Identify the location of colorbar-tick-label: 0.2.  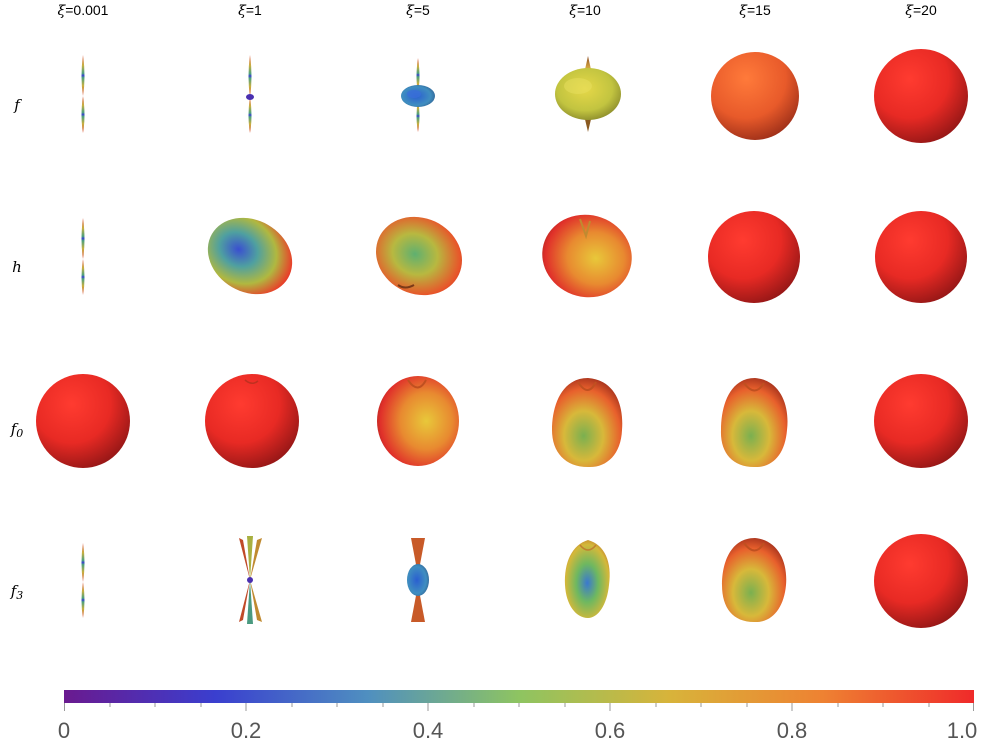
(246, 730).